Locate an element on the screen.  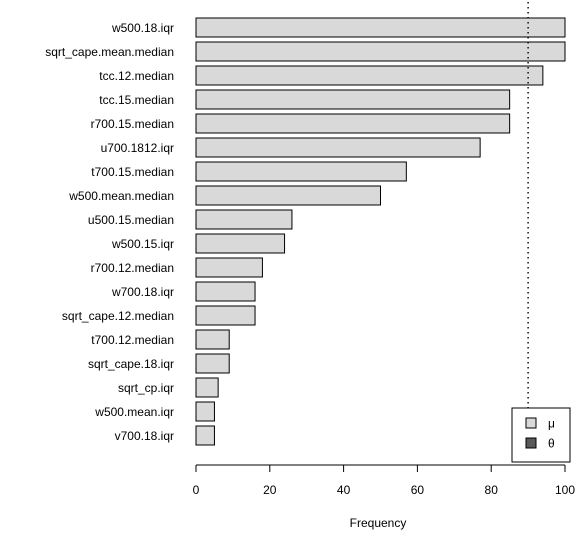
x-tick-label: 80 is located at coordinates (492, 490).